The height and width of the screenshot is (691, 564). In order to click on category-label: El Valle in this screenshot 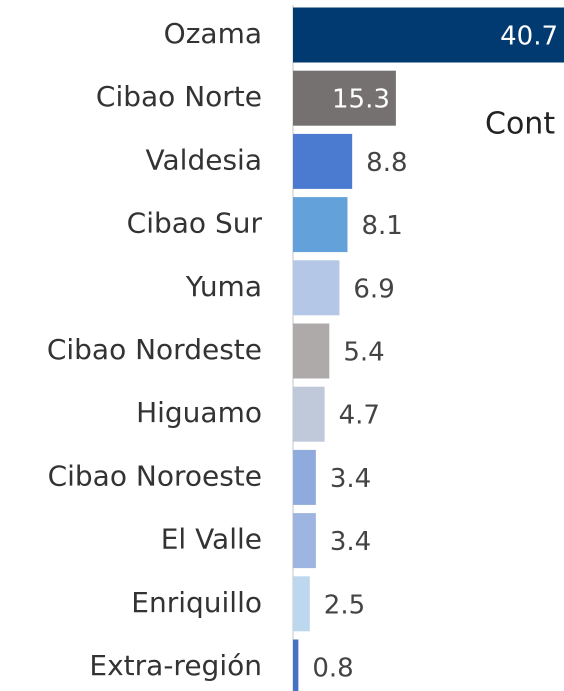, I will do `click(211, 539)`.